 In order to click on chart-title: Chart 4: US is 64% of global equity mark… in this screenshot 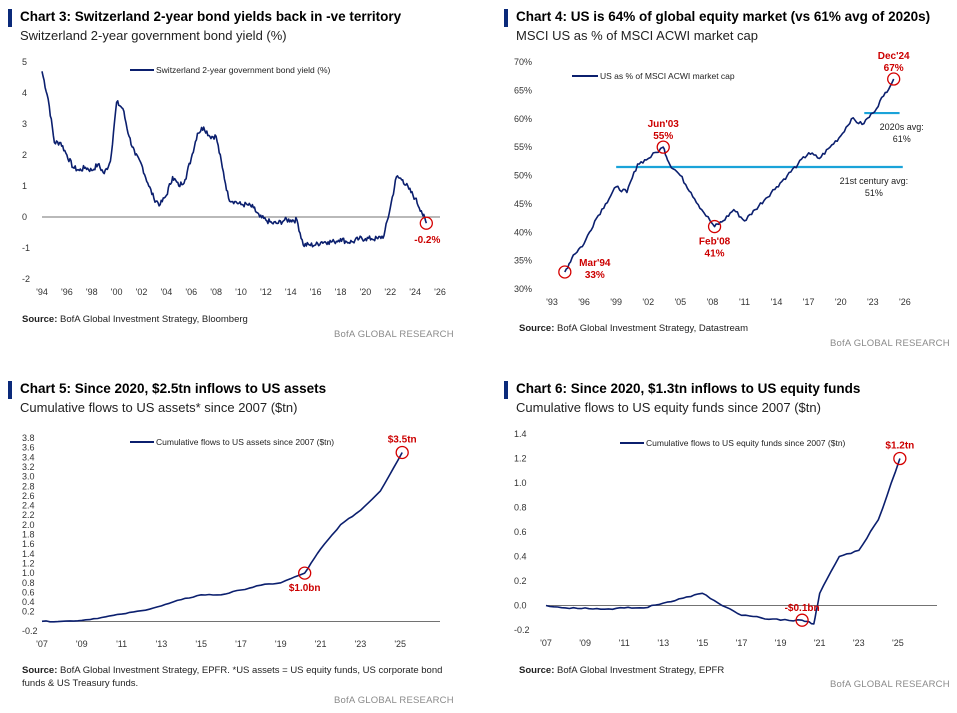, I will do `click(723, 16)`.